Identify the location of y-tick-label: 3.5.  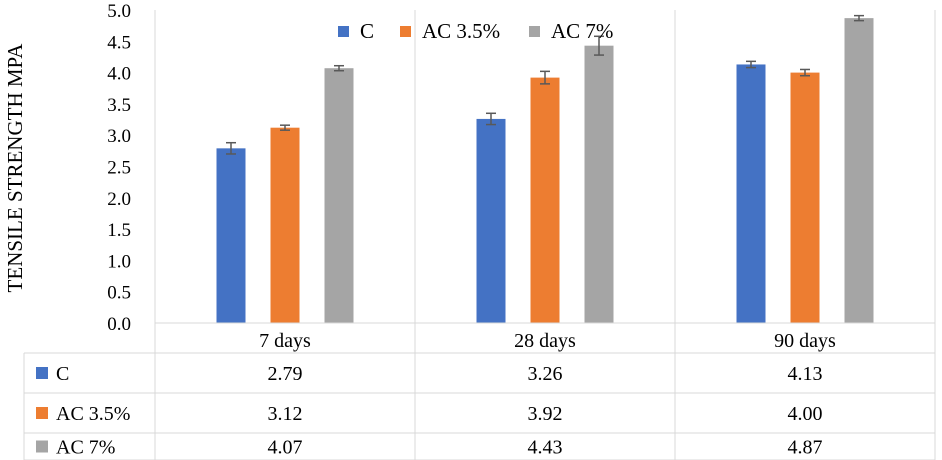
(119, 105).